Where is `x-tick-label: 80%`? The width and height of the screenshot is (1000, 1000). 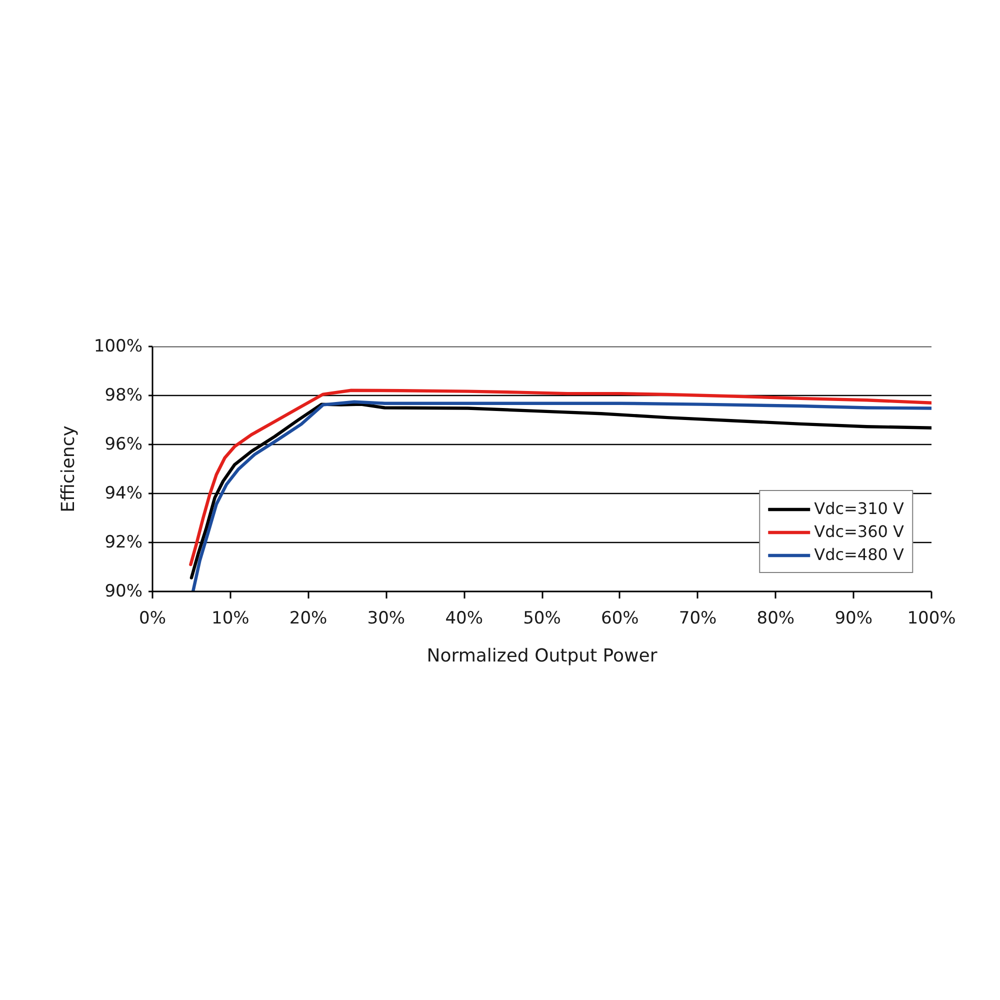 x-tick-label: 80% is located at coordinates (775, 618).